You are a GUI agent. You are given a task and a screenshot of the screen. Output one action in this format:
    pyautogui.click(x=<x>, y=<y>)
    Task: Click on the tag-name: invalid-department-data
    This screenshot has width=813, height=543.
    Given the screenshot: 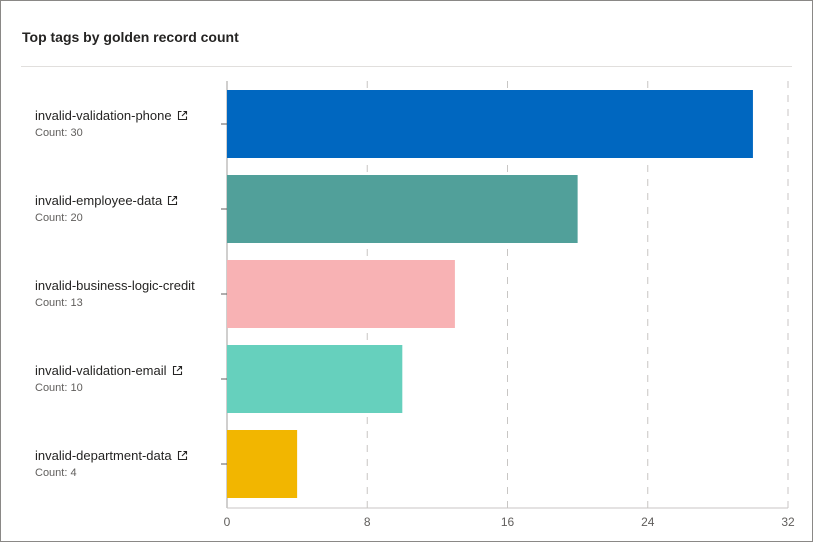 What is the action you would take?
    pyautogui.click(x=103, y=455)
    